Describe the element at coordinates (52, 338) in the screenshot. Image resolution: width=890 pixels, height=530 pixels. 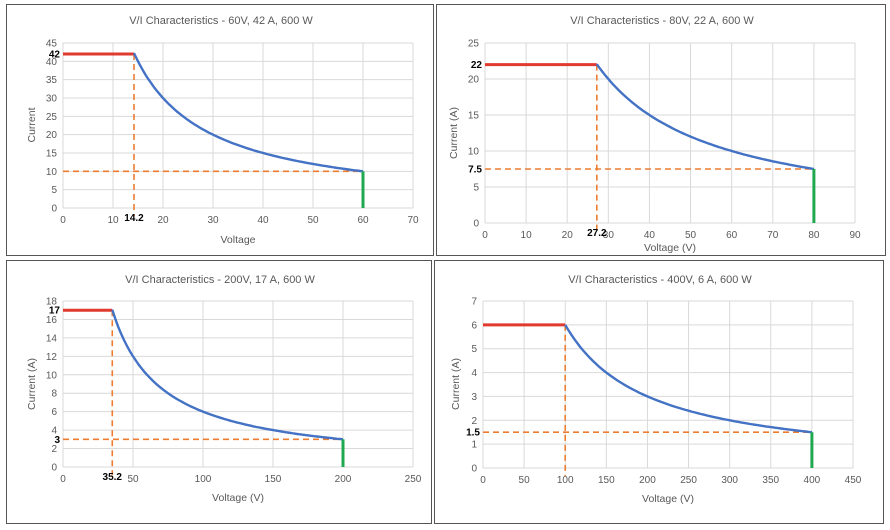
I see `y-tick-label: 14` at that location.